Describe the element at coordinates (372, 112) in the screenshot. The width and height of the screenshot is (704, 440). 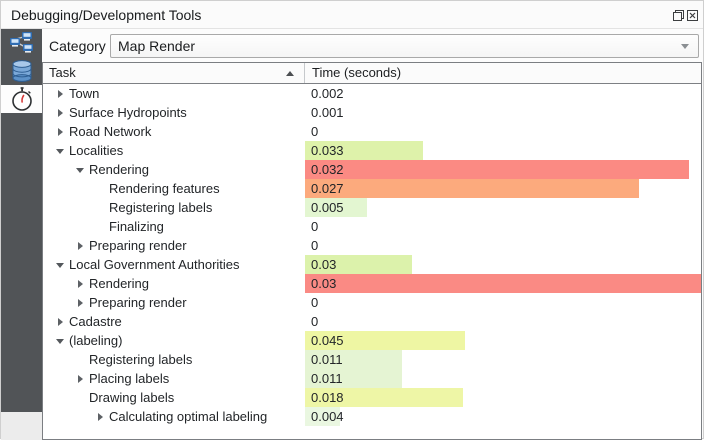
I see `task-row: Surface Hydropoints 0.001` at that location.